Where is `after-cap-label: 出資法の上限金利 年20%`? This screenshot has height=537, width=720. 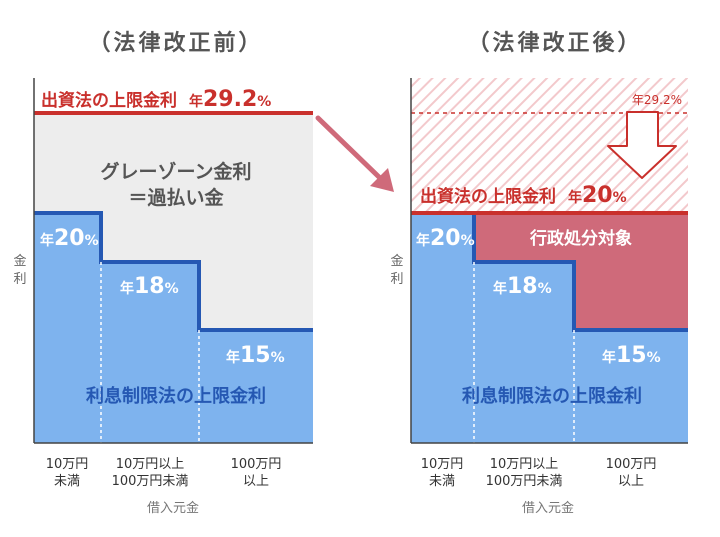 after-cap-label: 出資法の上限金利 年20% is located at coordinates (523, 195).